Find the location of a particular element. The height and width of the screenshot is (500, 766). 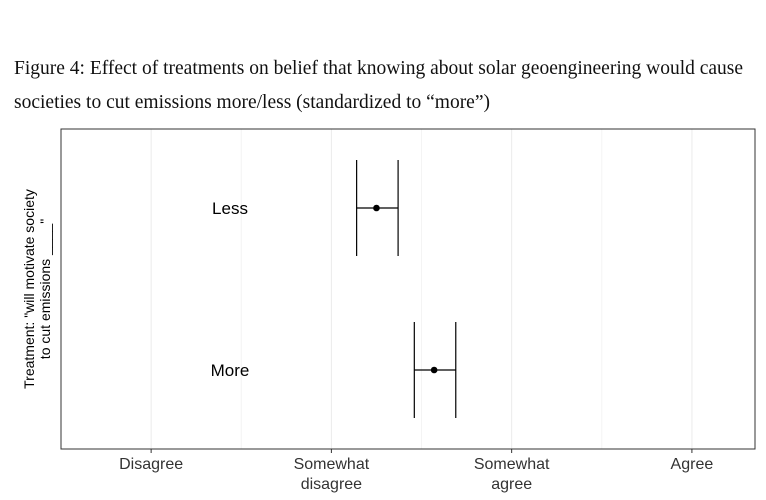

category-label-more: More is located at coordinates (230, 370).